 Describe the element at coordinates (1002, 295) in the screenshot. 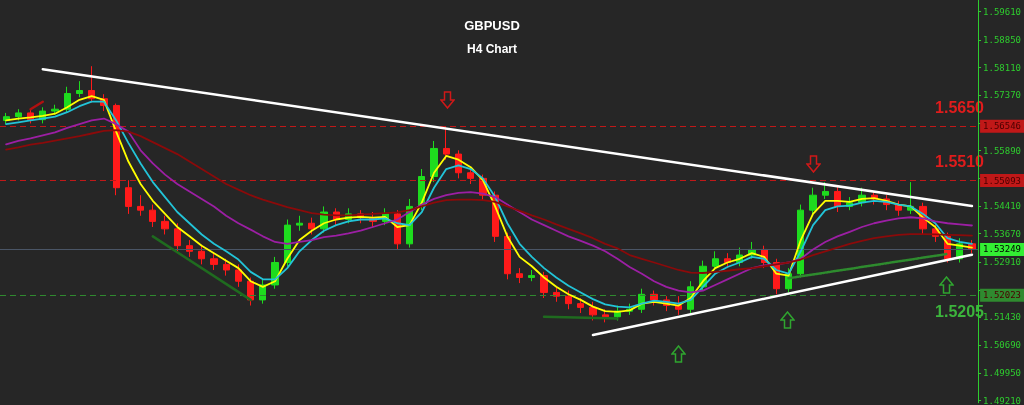

I see `ref-line-label: 1.52023` at that location.